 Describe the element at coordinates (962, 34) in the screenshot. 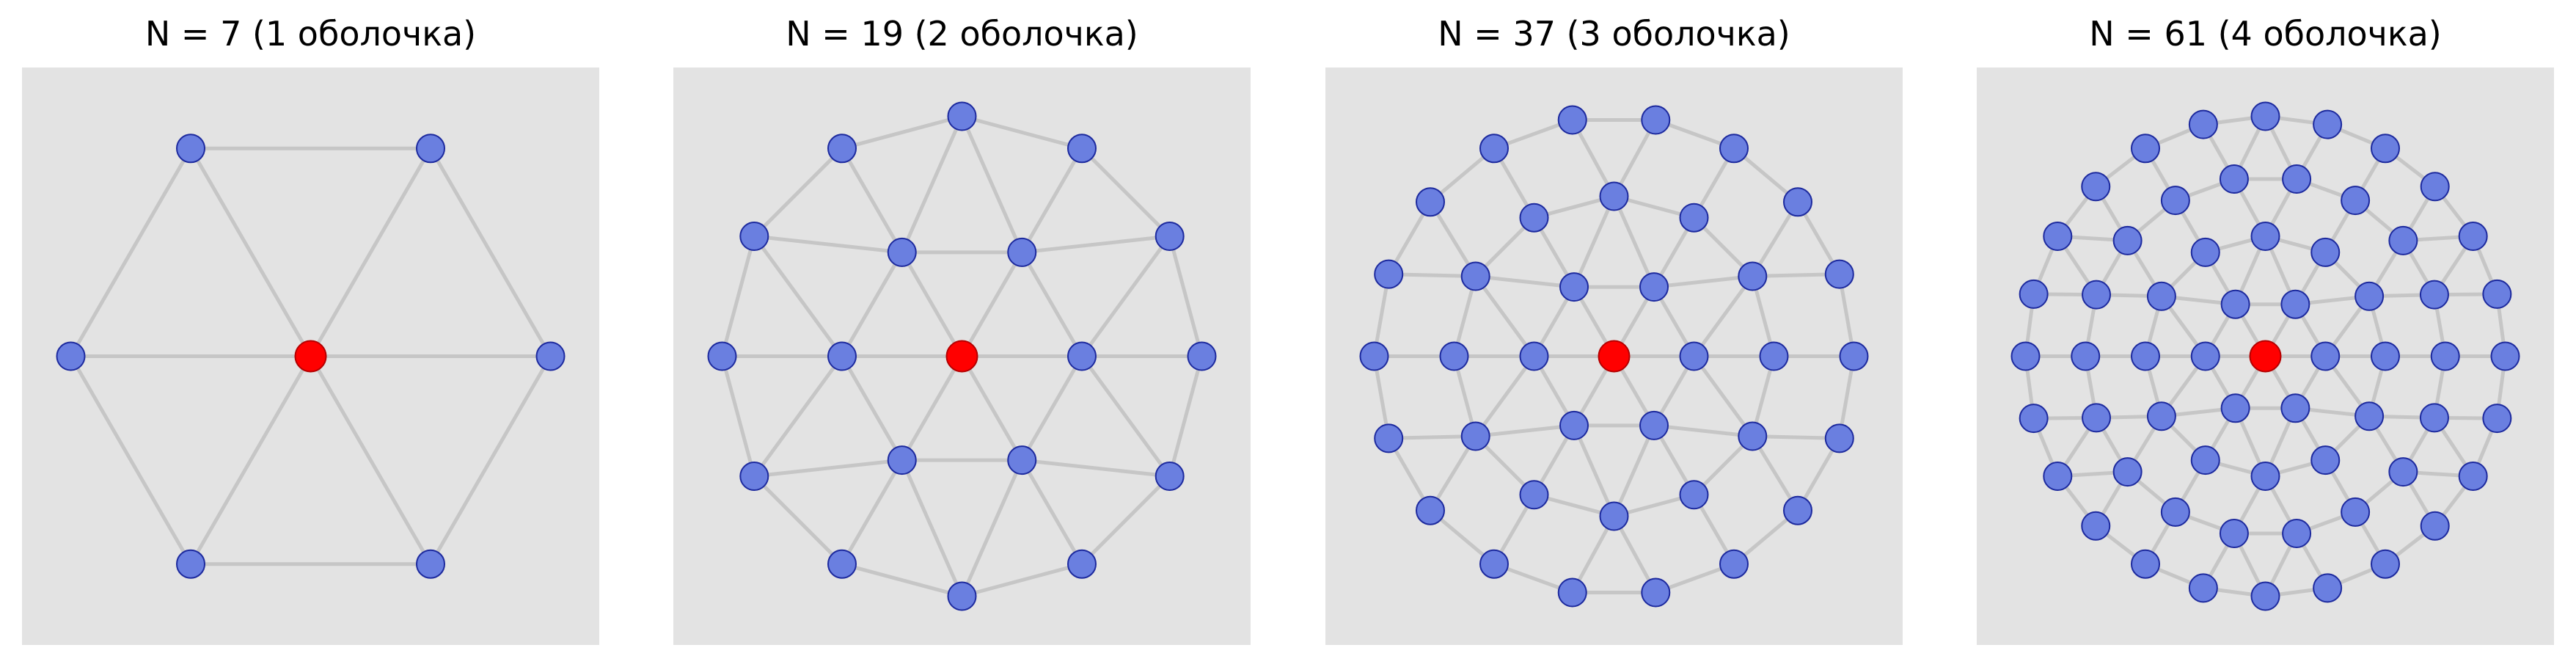

I see `panel-2-title: N = 19 (2 оболочка)` at that location.